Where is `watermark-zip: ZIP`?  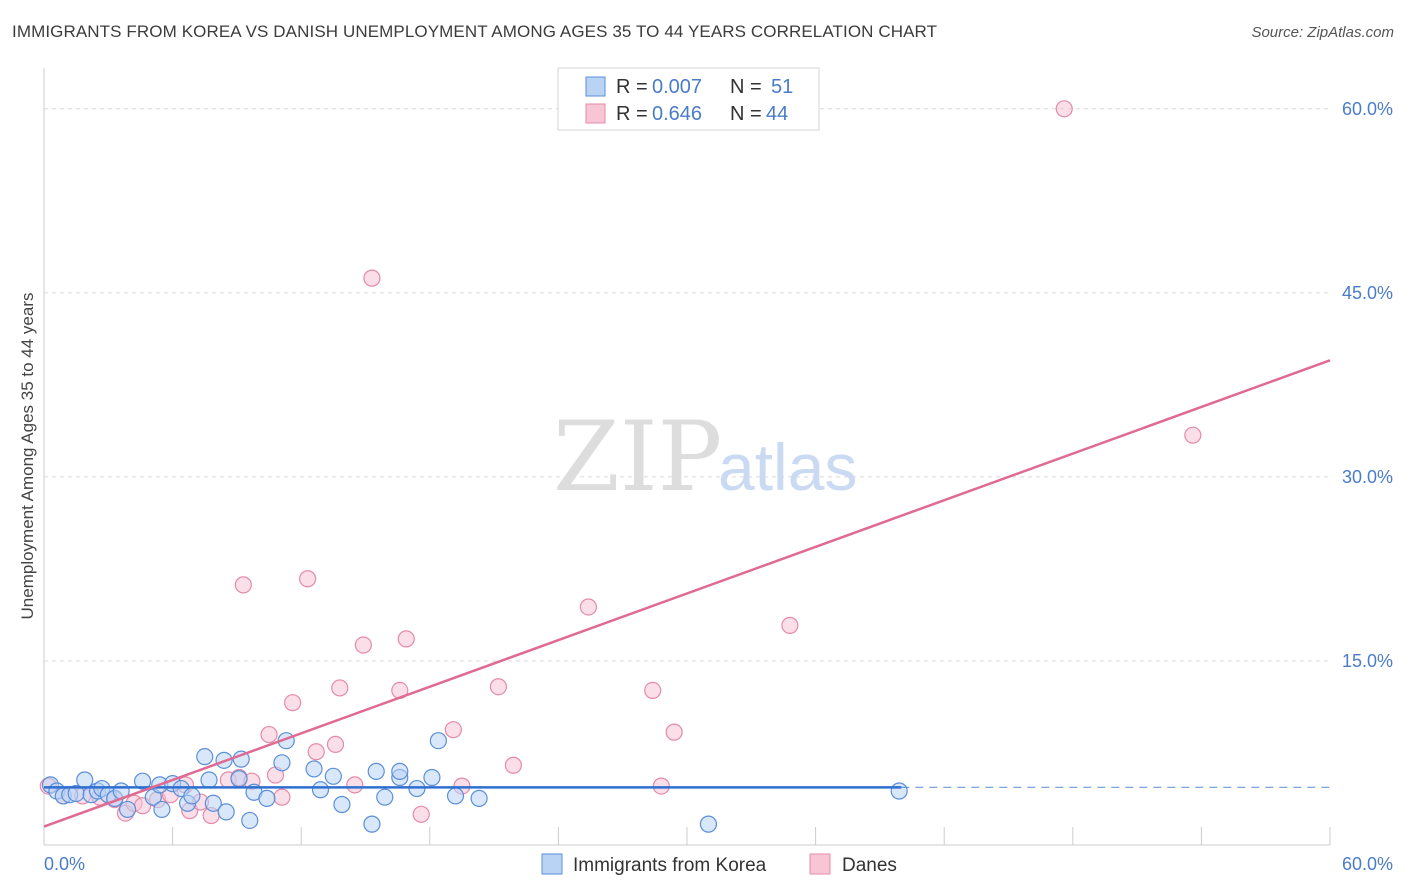
watermark-zip: ZIP is located at coordinates (637, 457).